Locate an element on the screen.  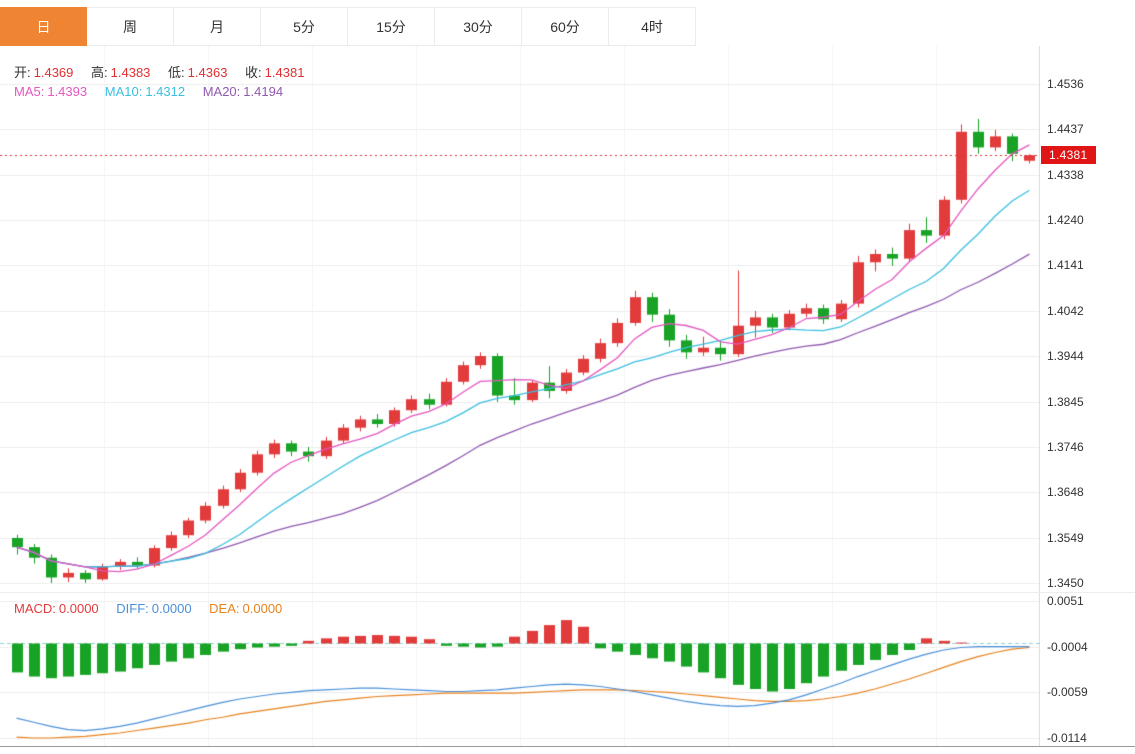
tab-daily: 日 is located at coordinates (43, 26).